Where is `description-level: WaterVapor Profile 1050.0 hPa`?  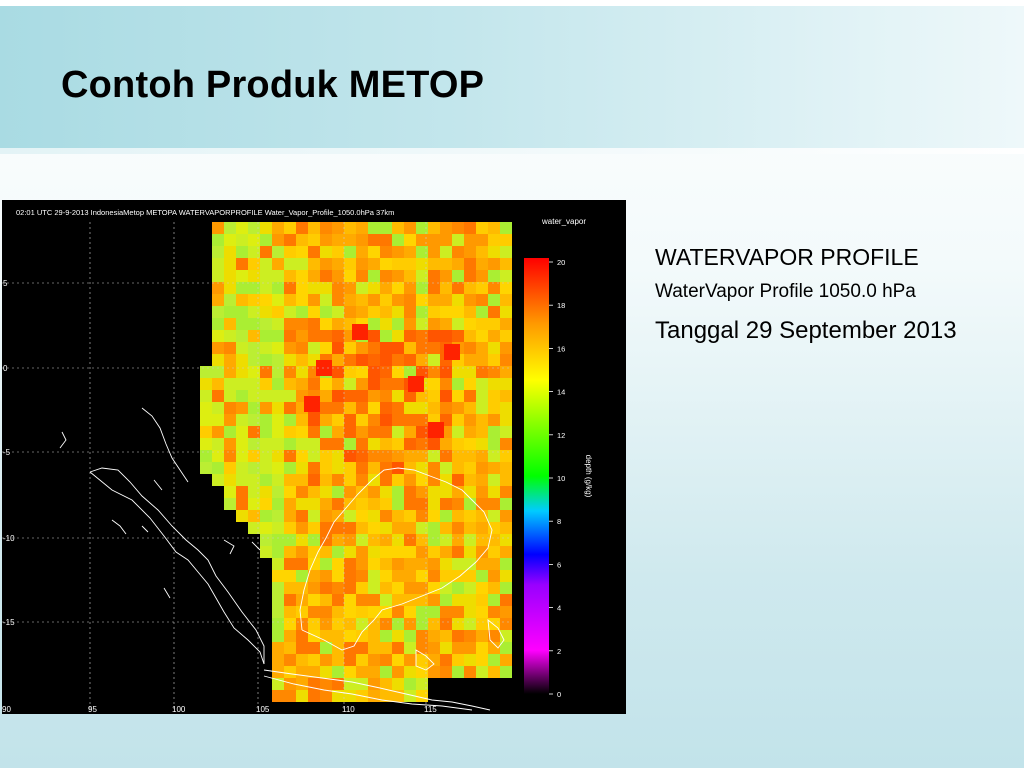 description-level: WaterVapor Profile 1050.0 hPa is located at coordinates (785, 291).